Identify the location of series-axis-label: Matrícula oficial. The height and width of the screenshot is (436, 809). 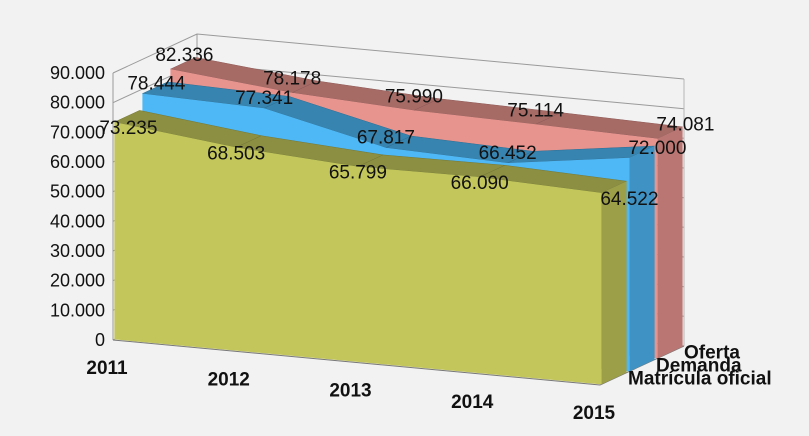
(700, 379).